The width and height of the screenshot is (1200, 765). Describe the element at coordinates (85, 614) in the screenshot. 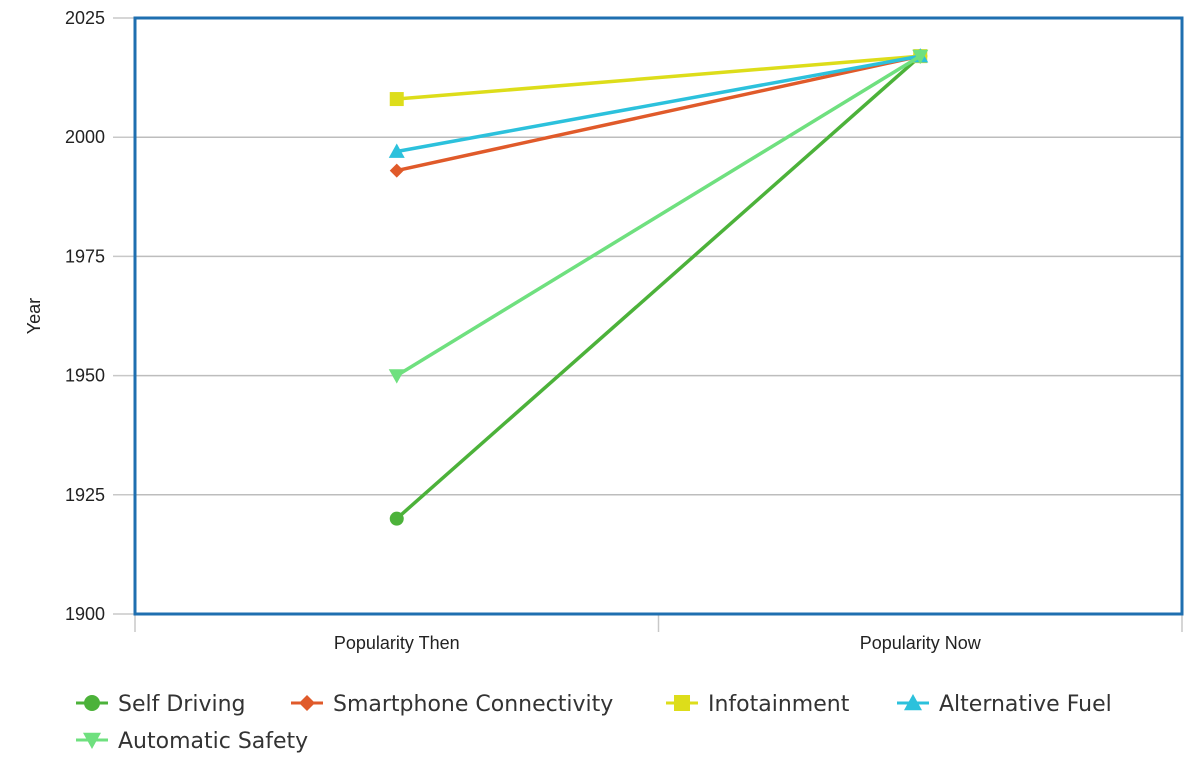

I see `y-tick-label: 1900` at that location.